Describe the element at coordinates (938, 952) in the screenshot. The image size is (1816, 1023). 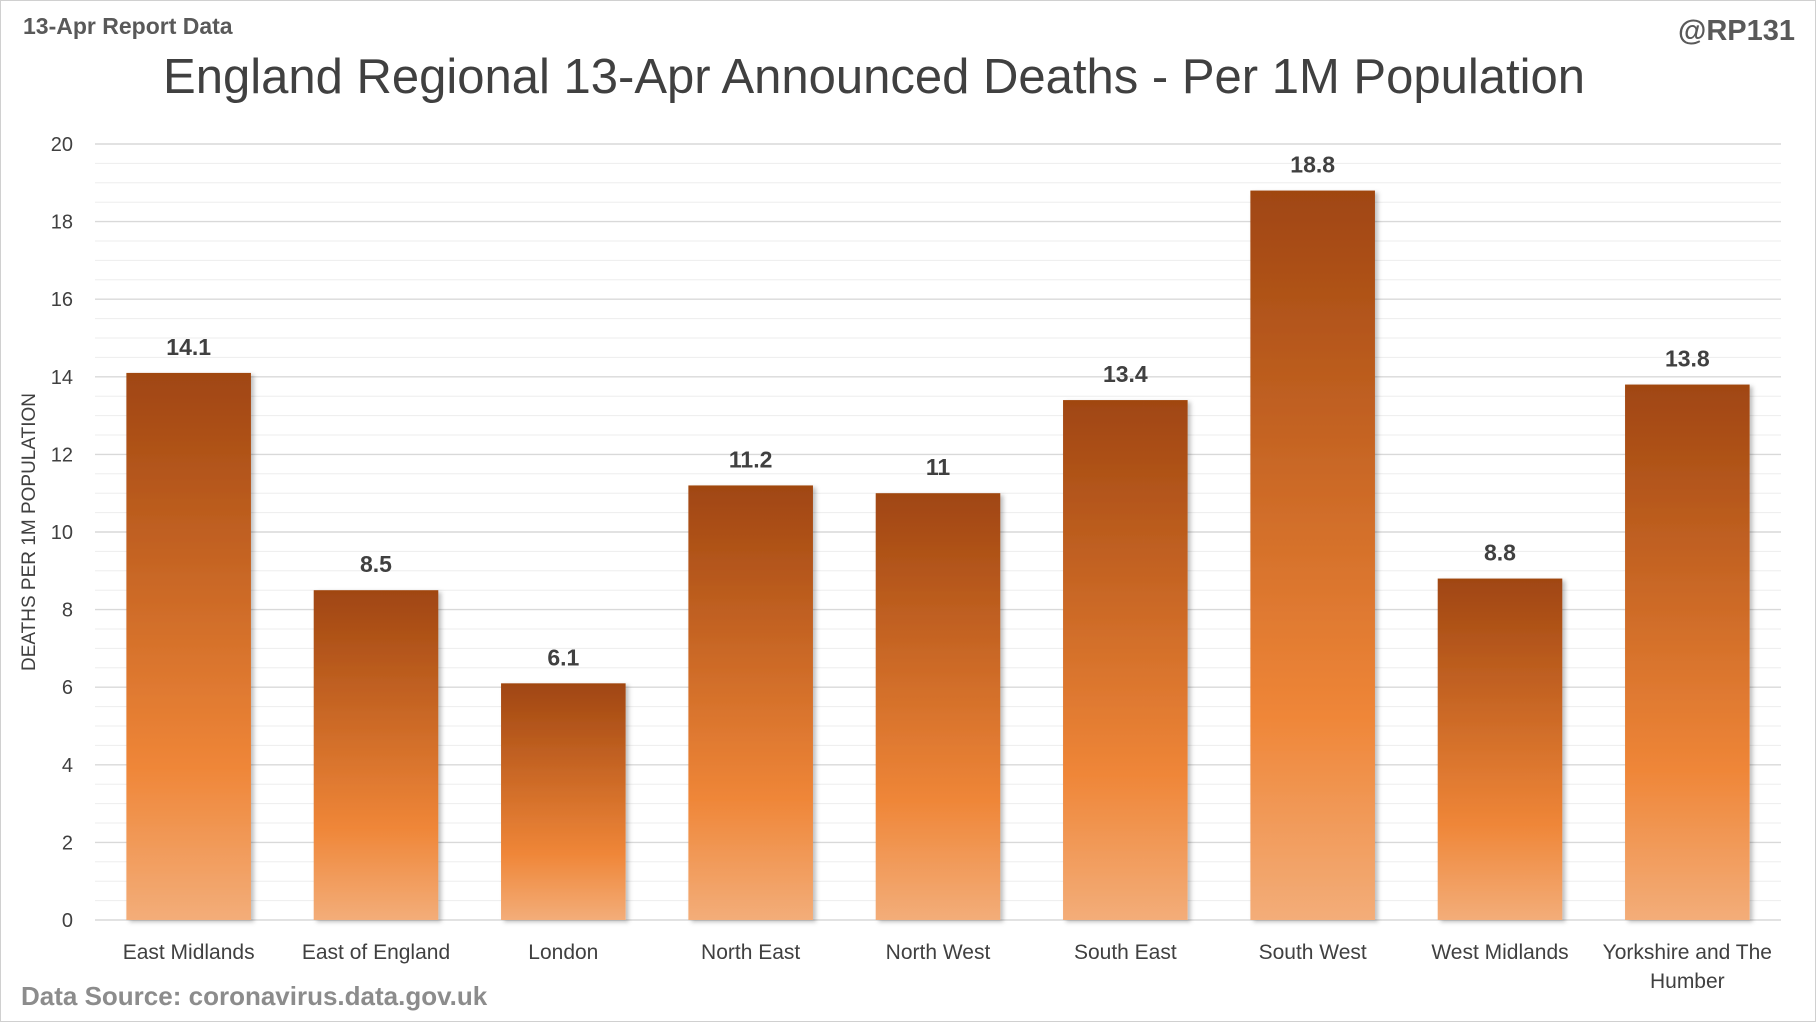
I see `x-tick-label: North West` at that location.